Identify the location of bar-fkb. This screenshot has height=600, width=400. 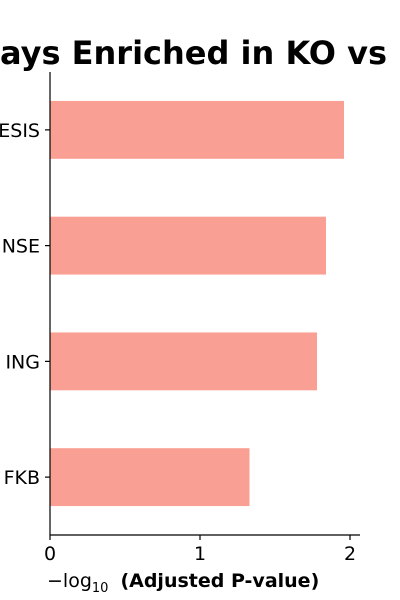
(150, 477).